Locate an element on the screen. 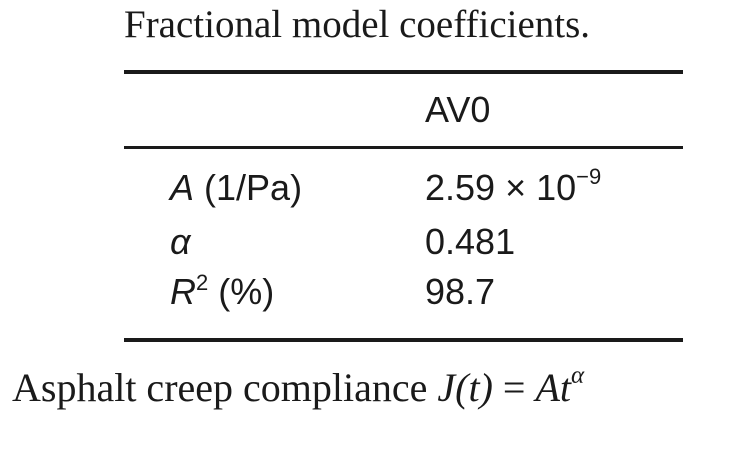 The height and width of the screenshot is (472, 752). table-header-rule is located at coordinates (403, 147).